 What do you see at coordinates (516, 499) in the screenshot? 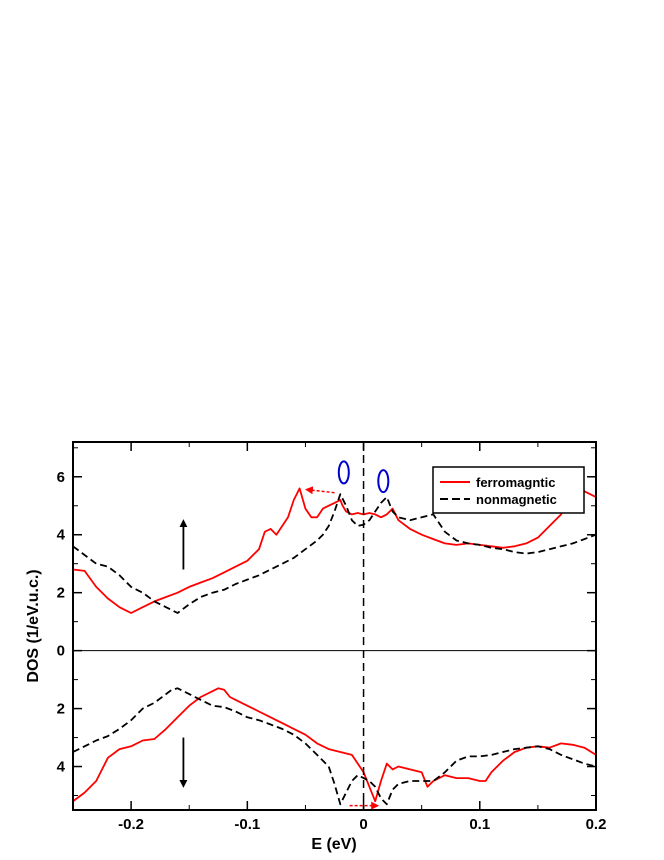
I see `legend-label-nonmagnetic: nonmagnetic` at bounding box center [516, 499].